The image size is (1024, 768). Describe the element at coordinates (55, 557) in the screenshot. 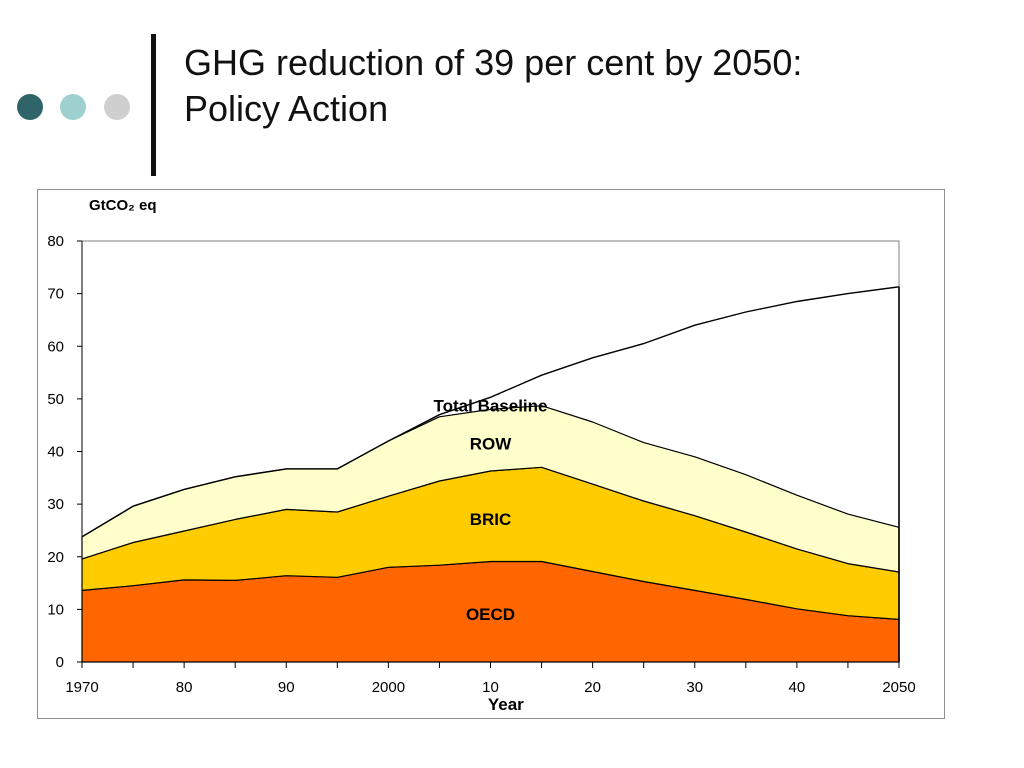

I see `y-tick-label: 20` at that location.